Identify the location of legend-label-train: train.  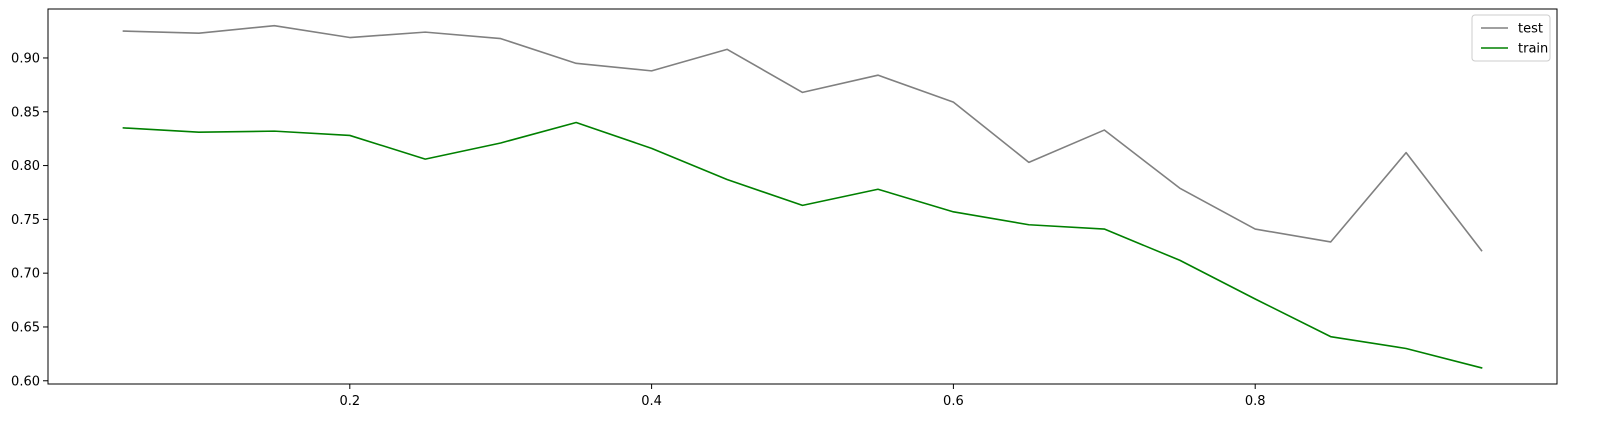
(1533, 49).